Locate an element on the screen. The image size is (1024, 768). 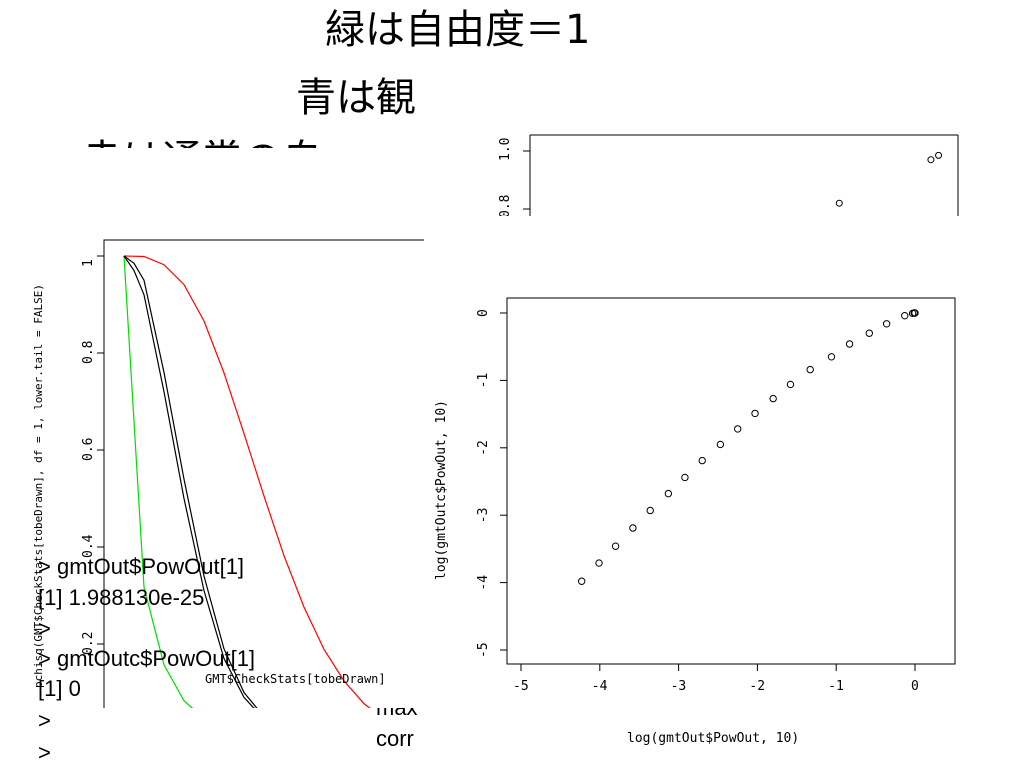
y-tick-label: 0.2 is located at coordinates (88, 643).